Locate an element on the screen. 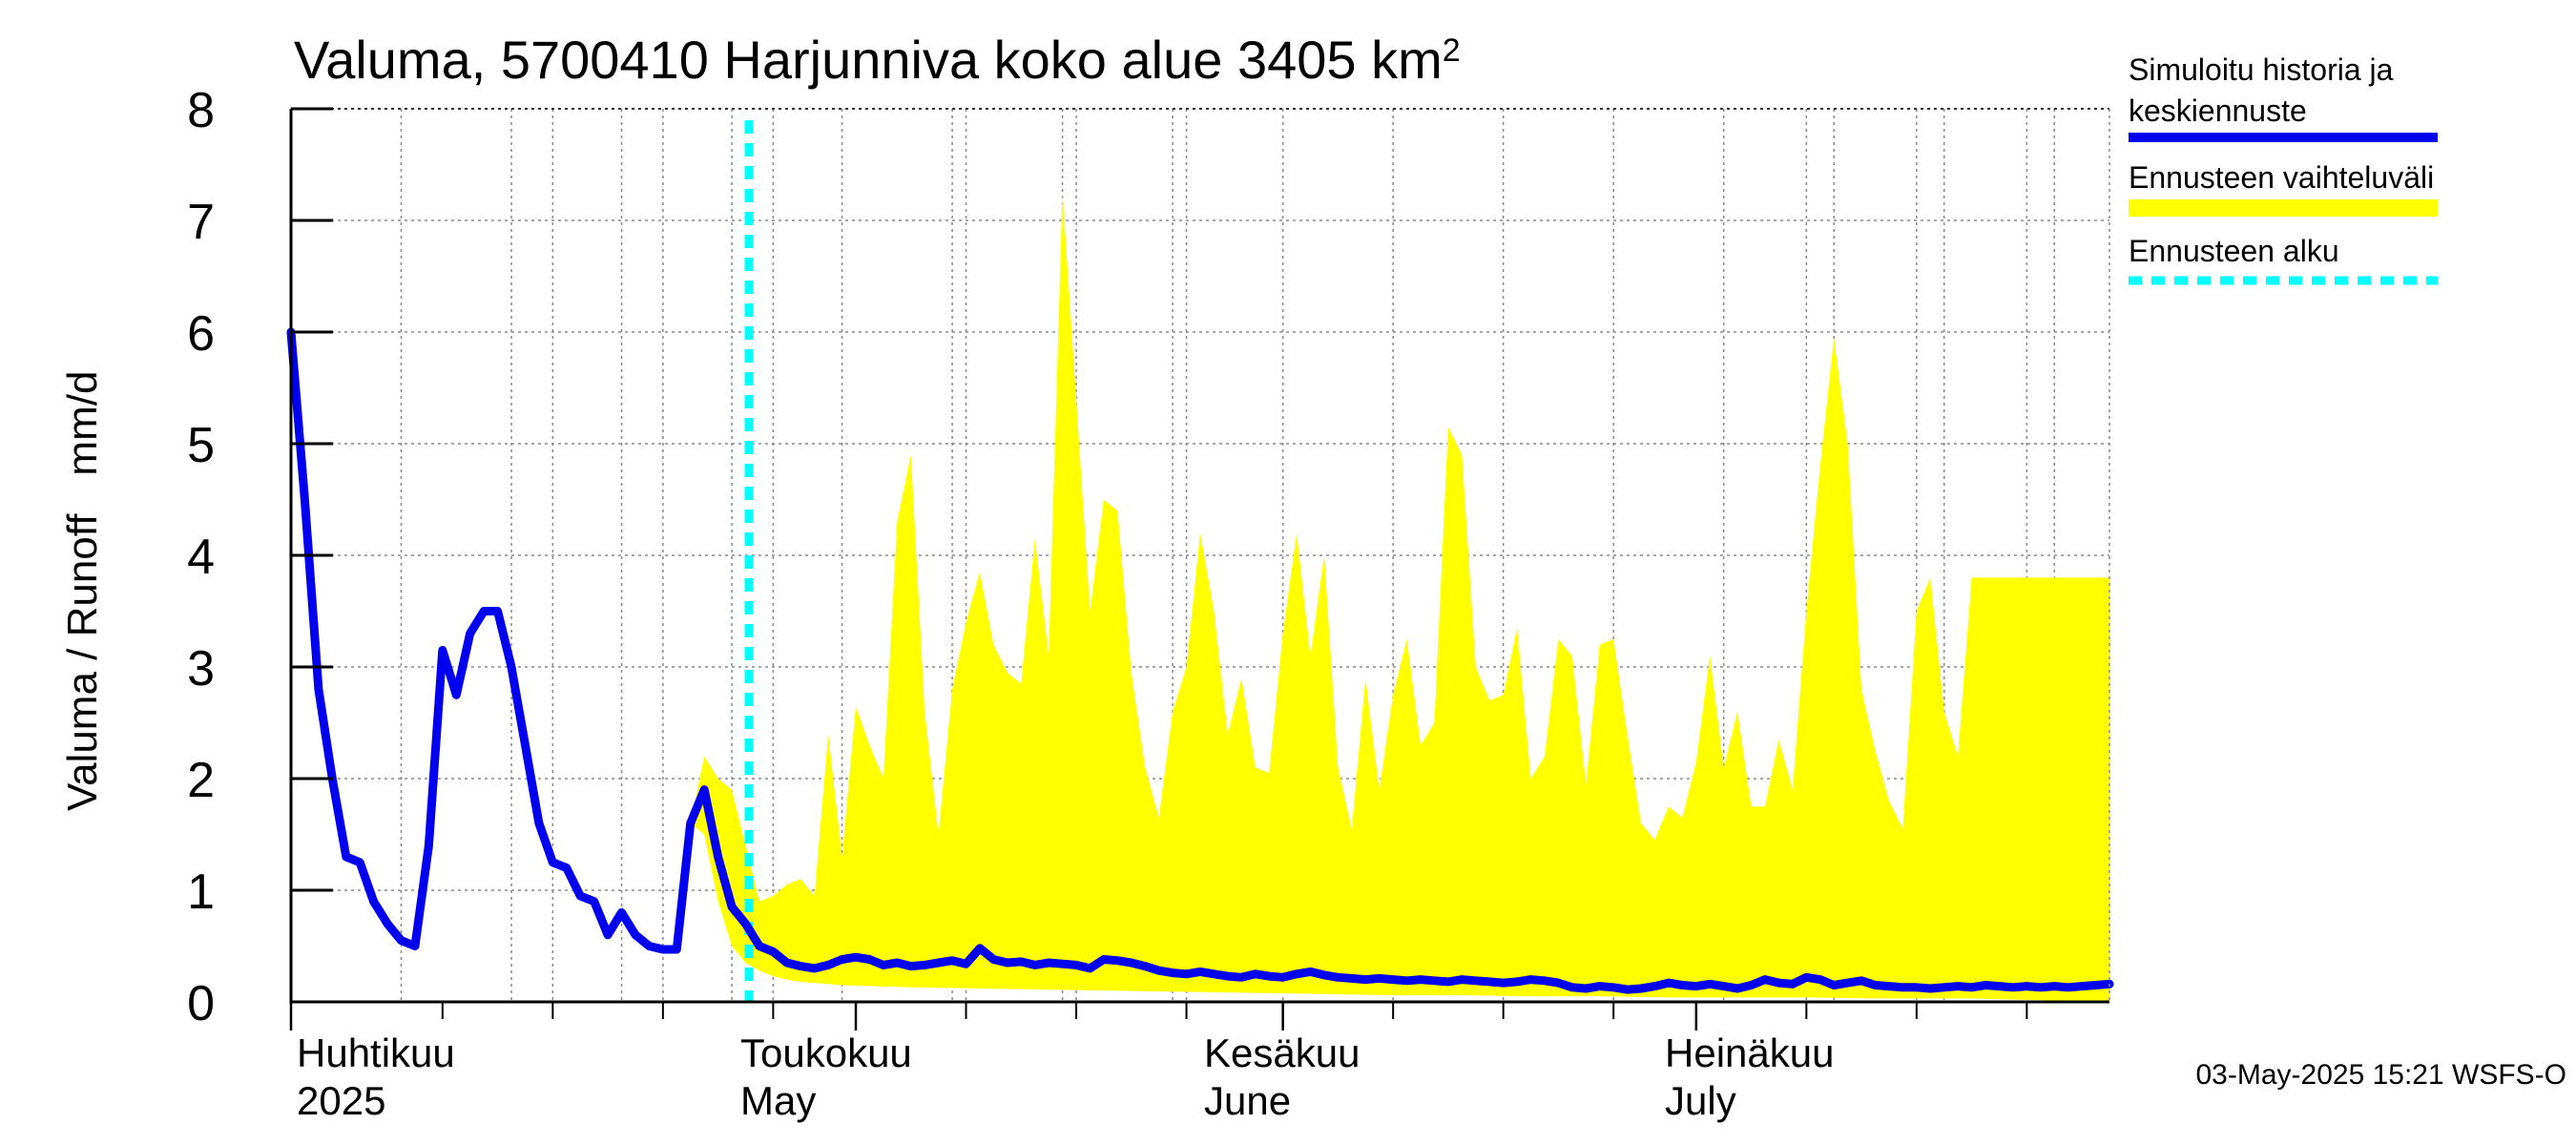 This screenshot has height=1145, width=2576. y-tick-label: 1 is located at coordinates (201, 892).